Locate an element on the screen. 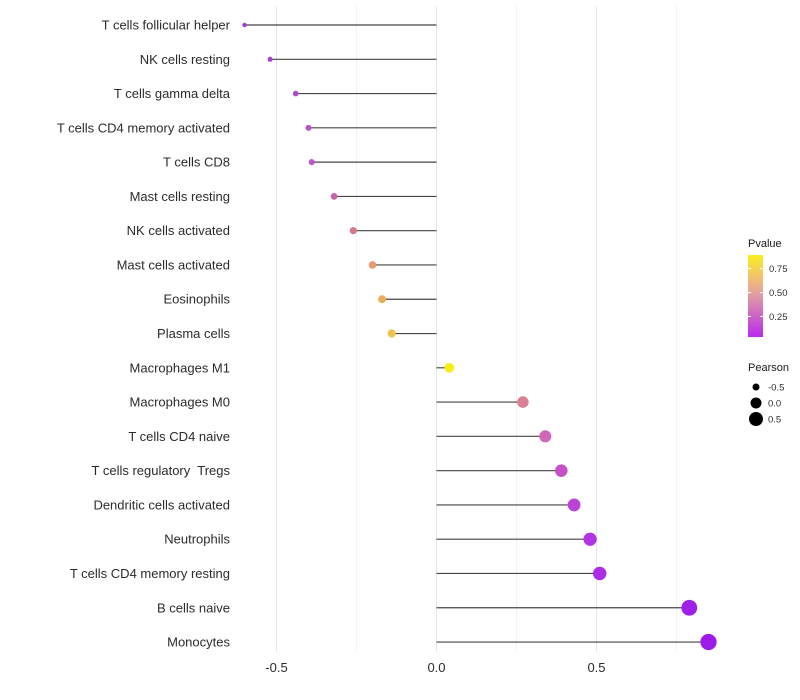 The height and width of the screenshot is (700, 800). y-axis-label: Mast cells activated is located at coordinates (173, 264).